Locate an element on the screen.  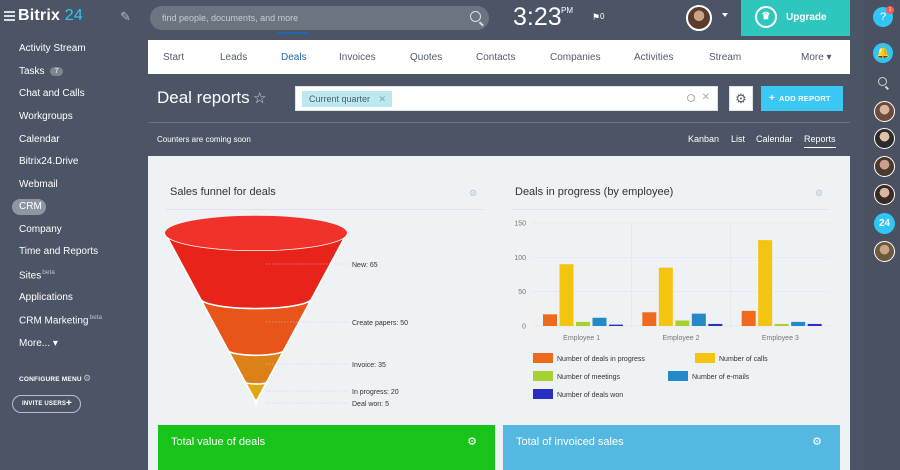
tab-start: Start is located at coordinates (174, 57).